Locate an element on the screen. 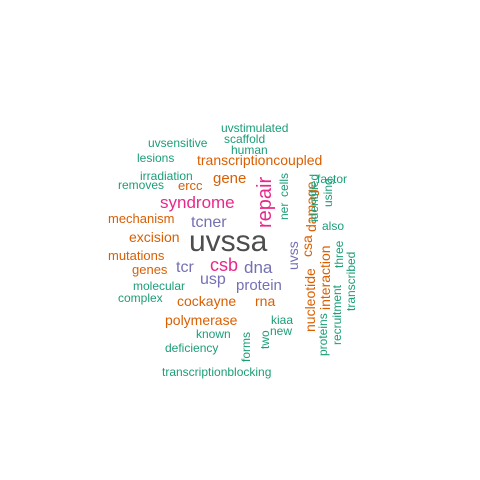 Image resolution: width=480 pixels, height=480 pixels. word-protein: protein is located at coordinates (259, 285).